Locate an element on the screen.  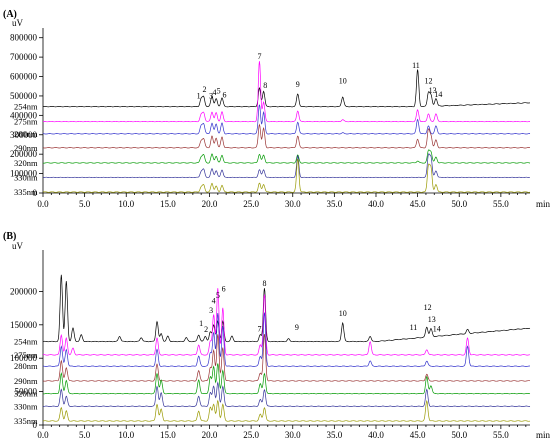
y-tick-label: 300000 is located at coordinates (24, 135).